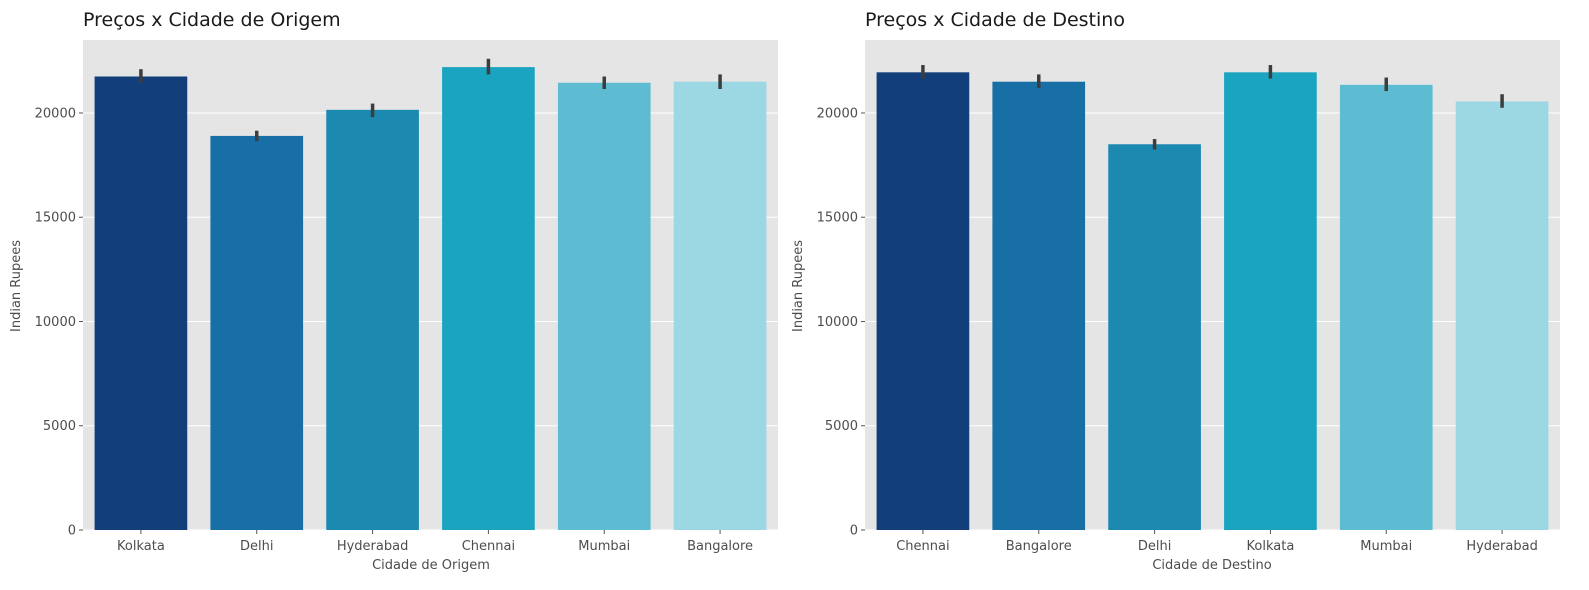 This screenshot has height=590, width=1589. Describe the element at coordinates (995, 20) in the screenshot. I see `chart-title: Preços x Cidade de Destino` at that location.